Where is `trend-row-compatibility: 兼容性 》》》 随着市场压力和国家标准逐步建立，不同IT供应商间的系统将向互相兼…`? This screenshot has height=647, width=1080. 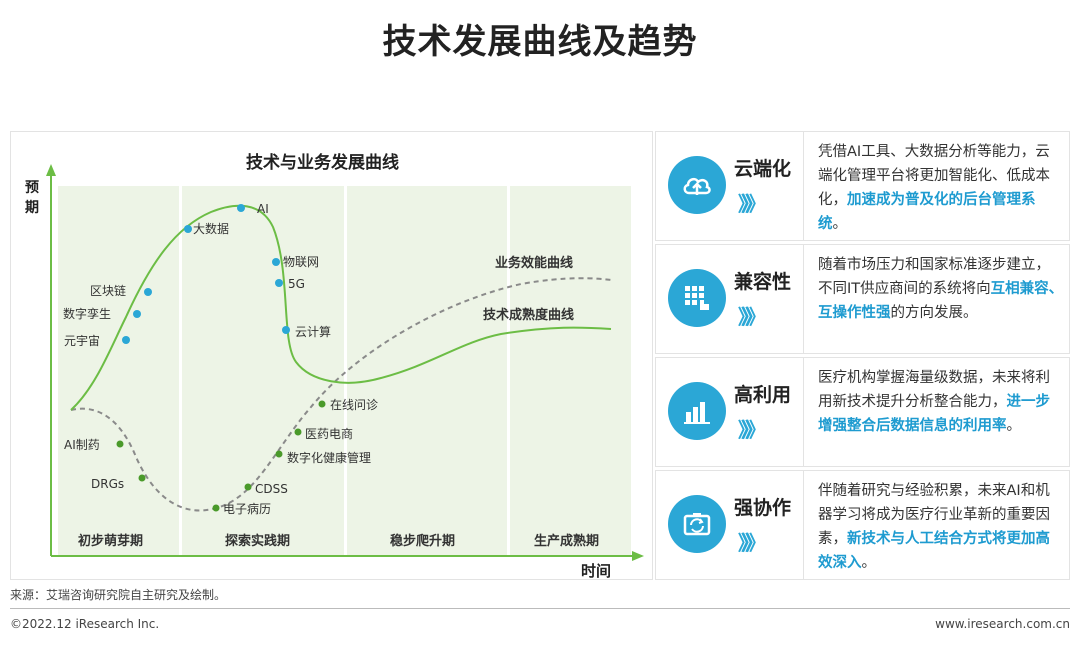
trend-row-compatibility: 兼容性 》》》 随着市场压力和国家标准逐步建立，不同IT供应商间的系统将向互相兼… is located at coordinates (862, 299).